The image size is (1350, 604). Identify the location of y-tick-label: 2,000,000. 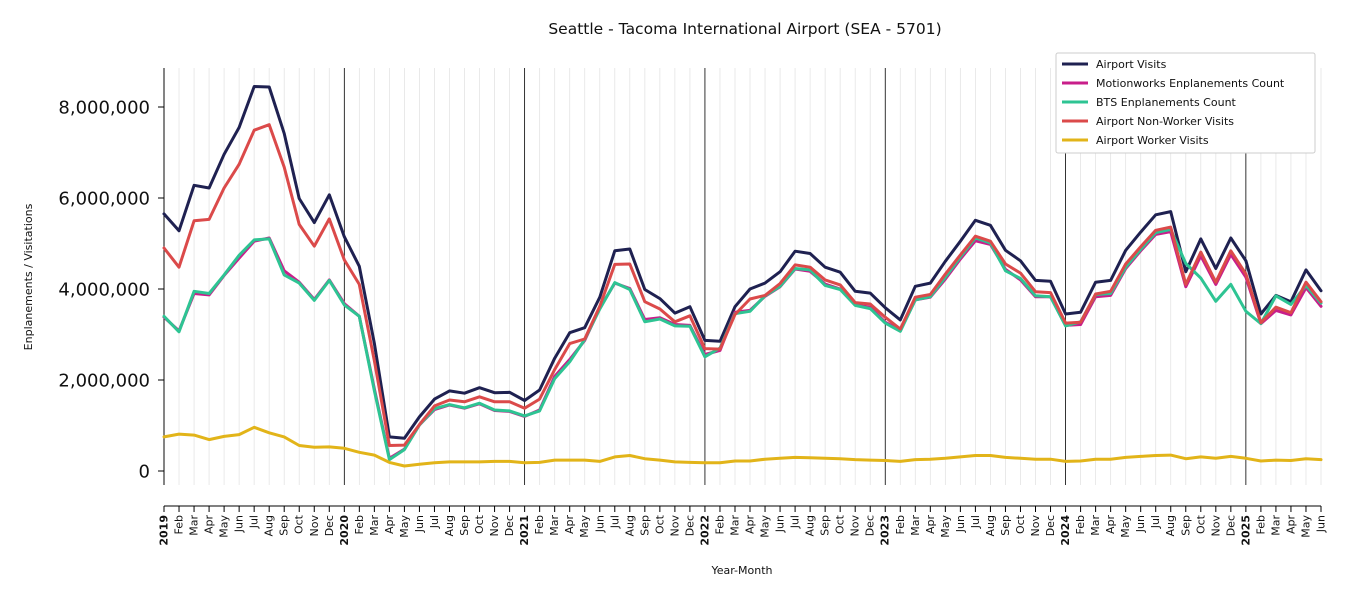
(104, 381).